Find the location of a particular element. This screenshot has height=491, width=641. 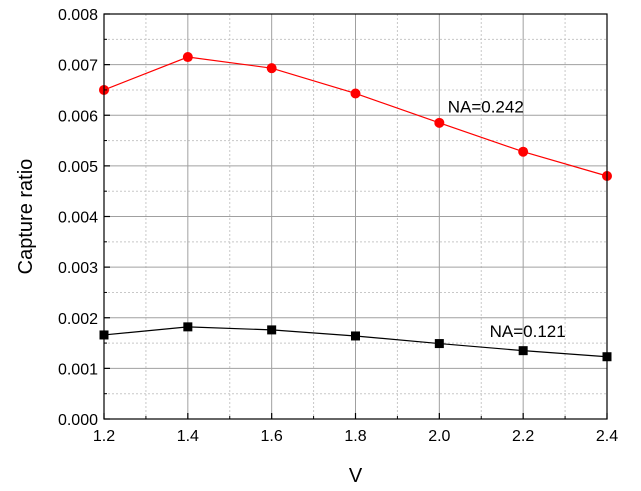

x-tick-label: 2.0 is located at coordinates (439, 436).